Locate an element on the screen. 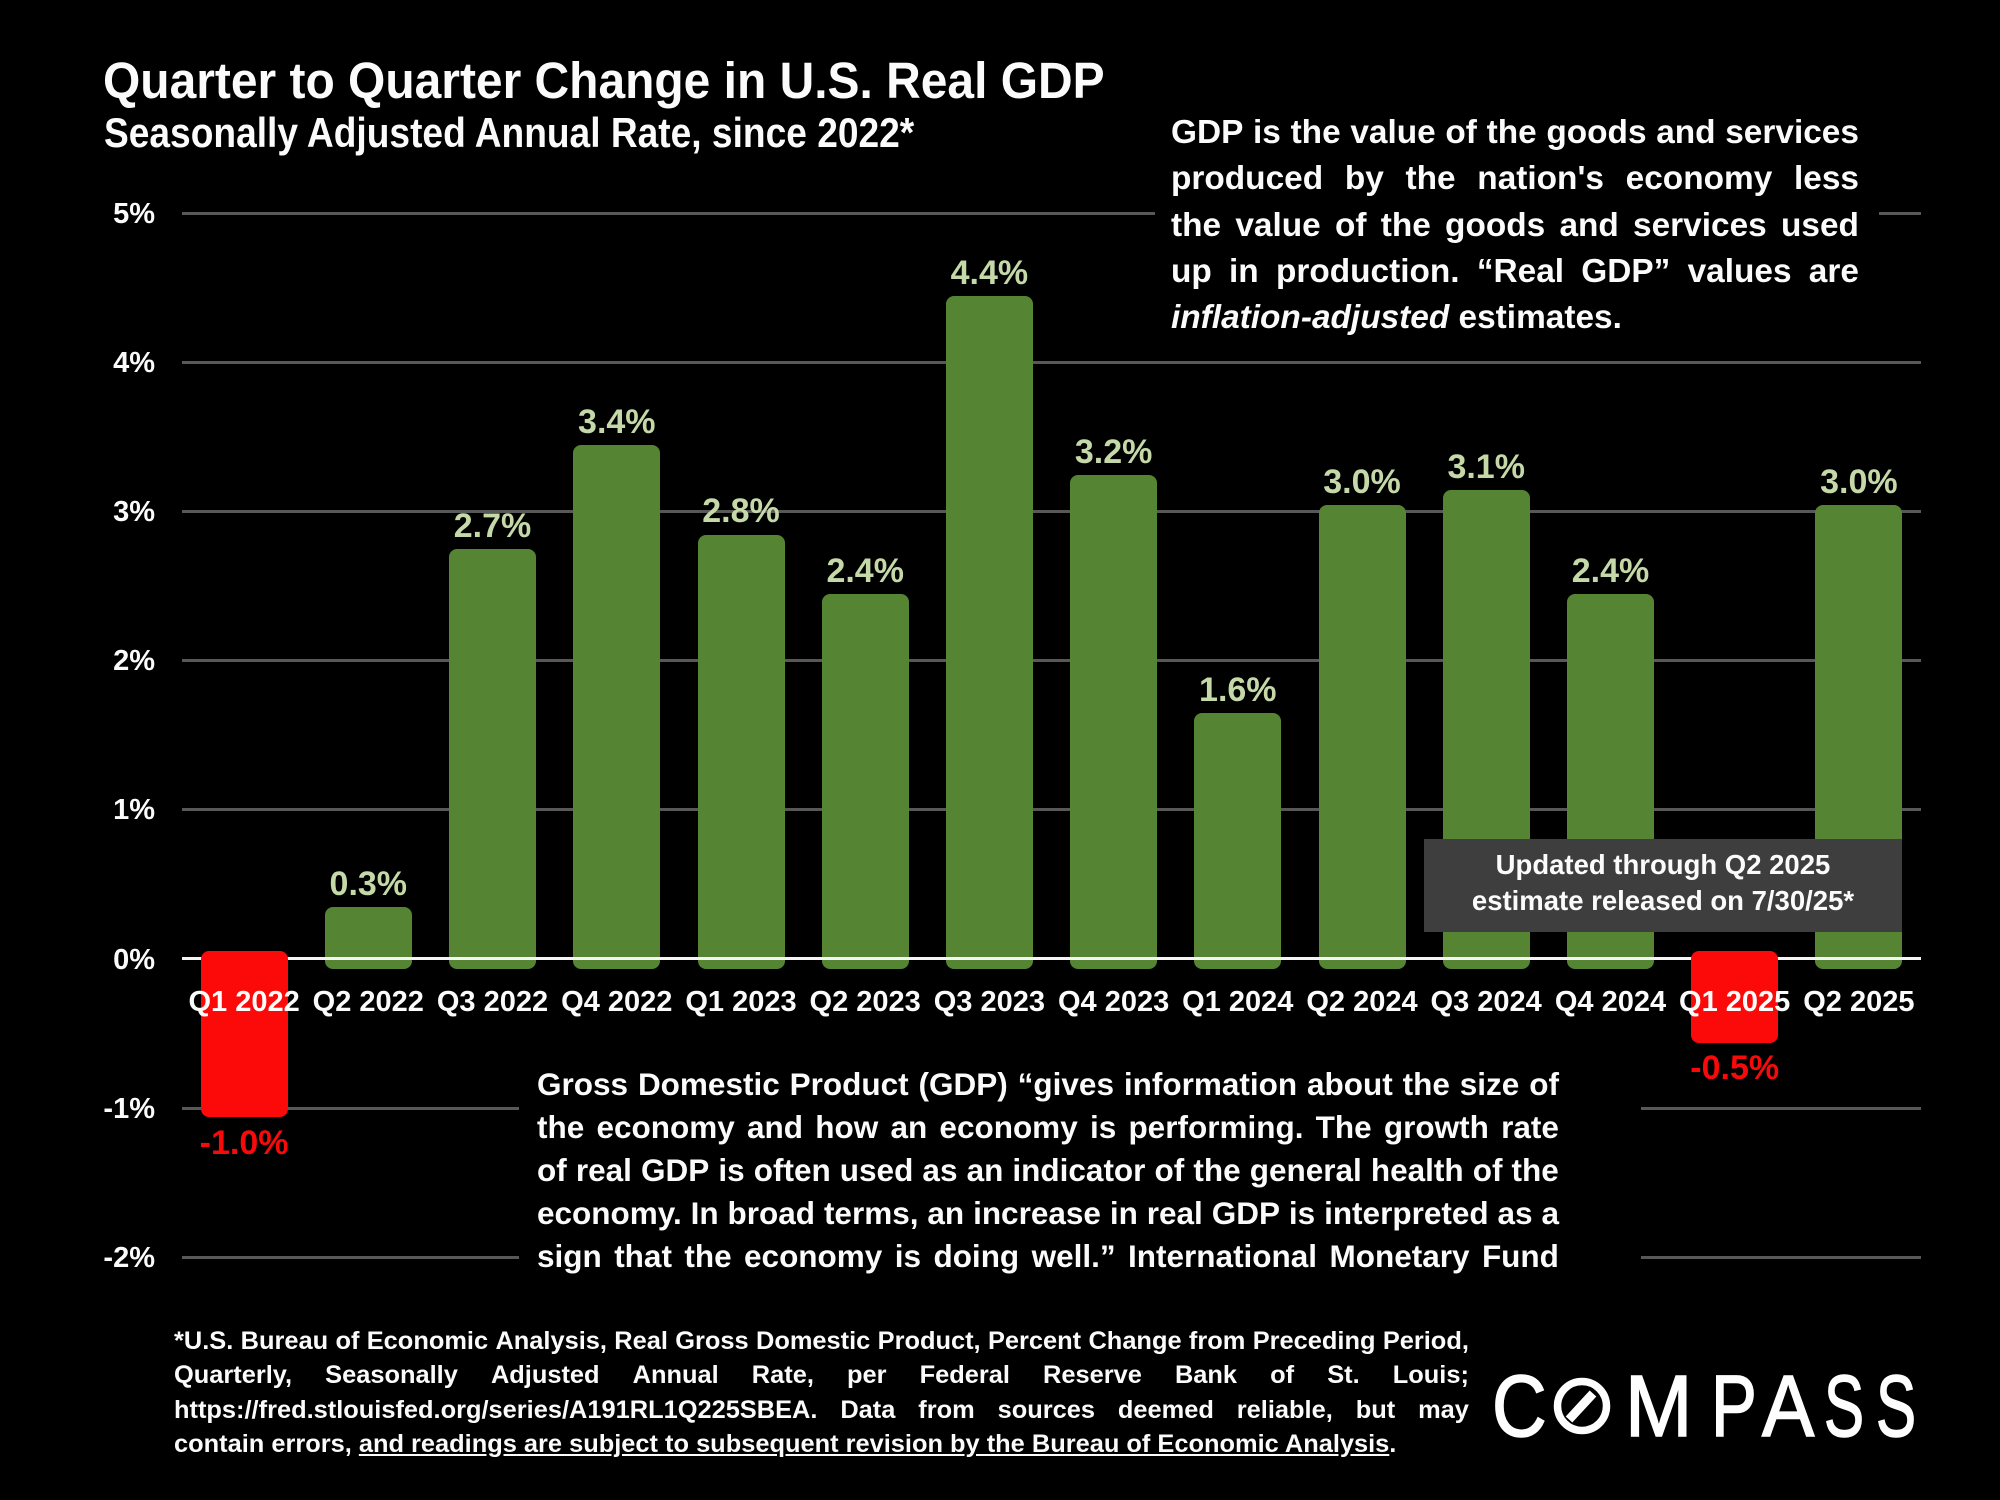 The width and height of the screenshot is (2000, 1500). svg-text: M is located at coordinates (1658, 1409).